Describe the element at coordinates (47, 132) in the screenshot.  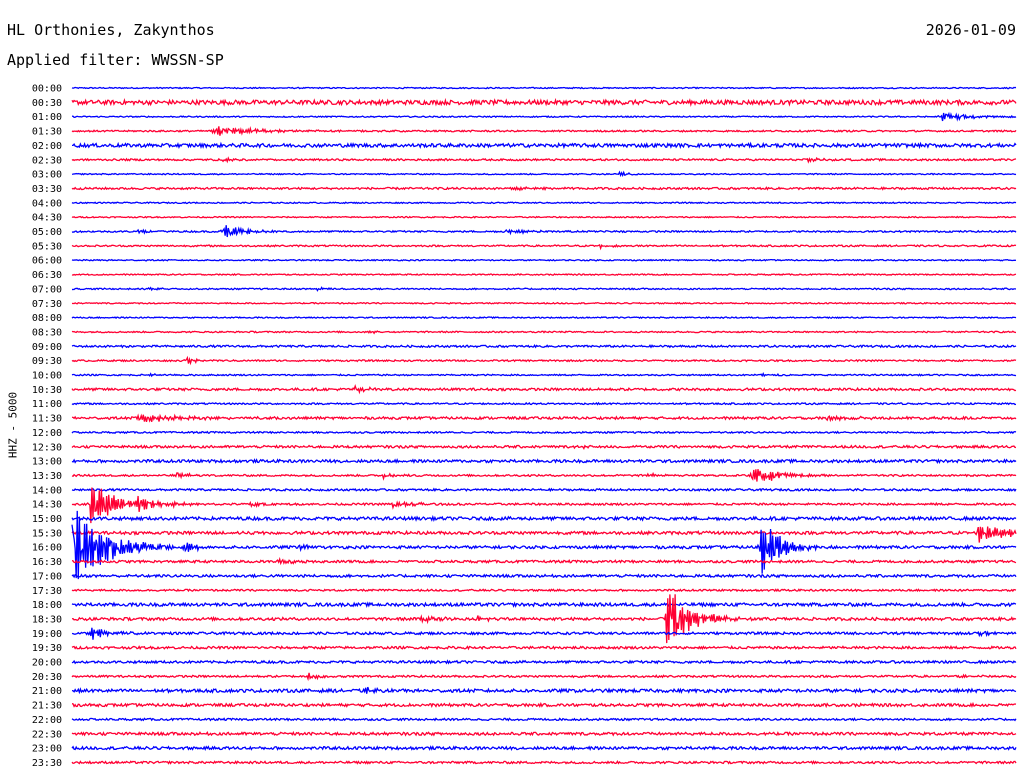
I see `row-tick-label: 01:30` at that location.